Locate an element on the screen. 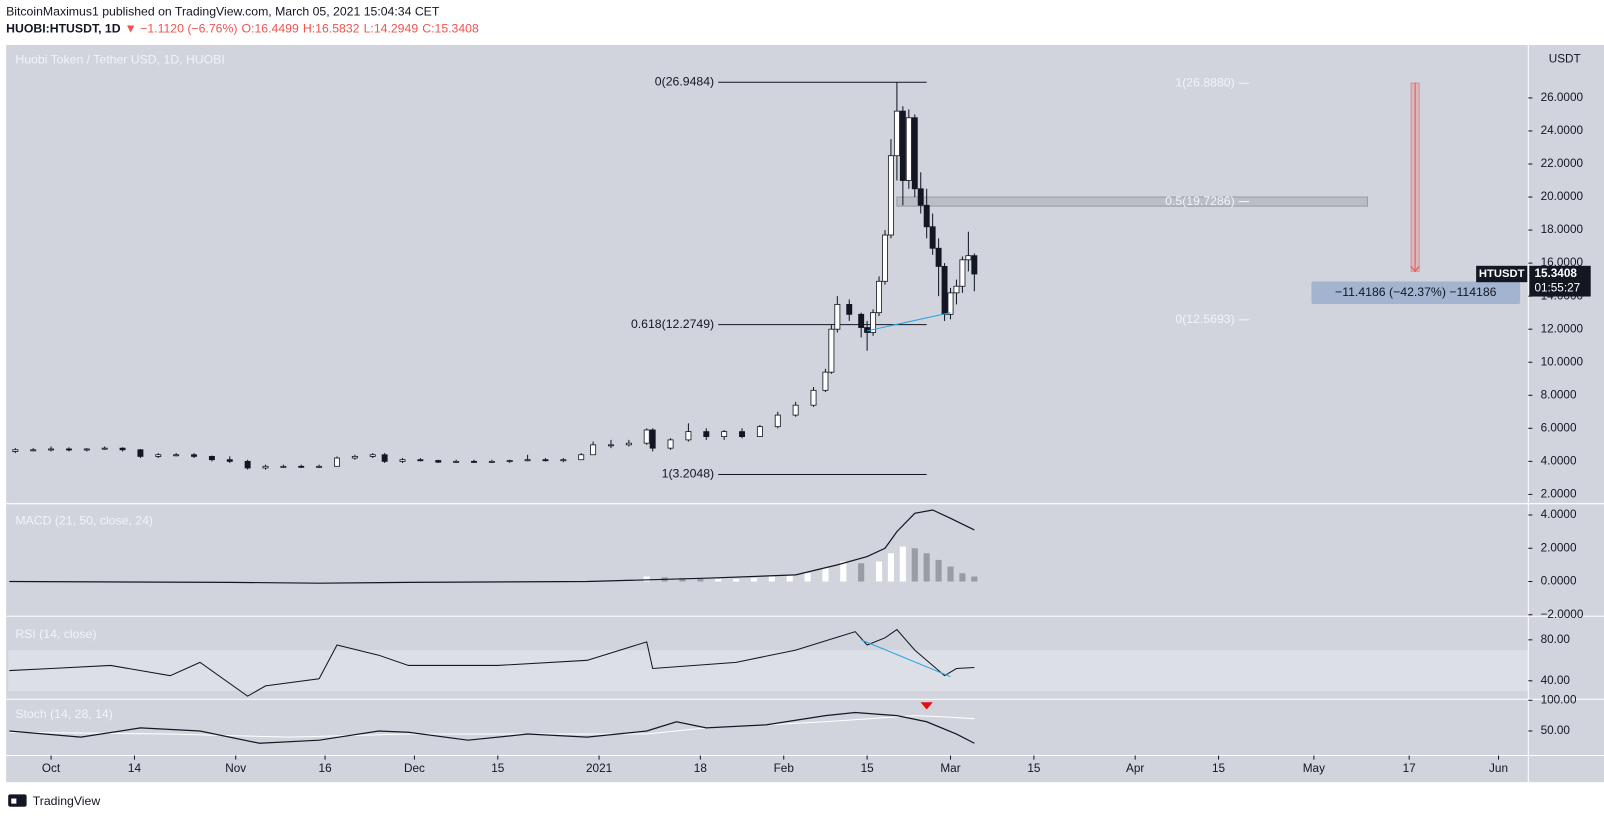 This screenshot has height=819, width=1604. stoch-k is located at coordinates (492, 727).